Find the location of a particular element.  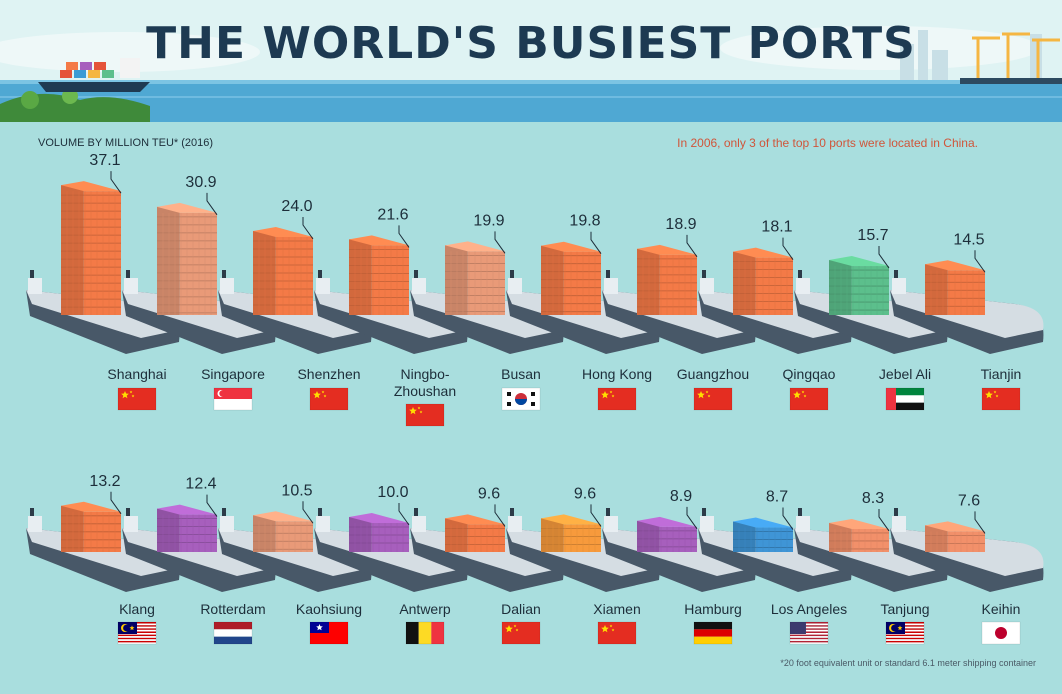

usa-flag-icon is located at coordinates (809, 633).